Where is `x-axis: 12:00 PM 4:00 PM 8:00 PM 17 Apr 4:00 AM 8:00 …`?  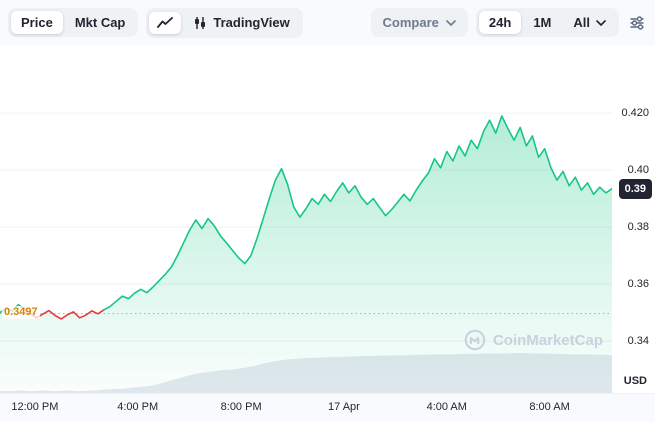 x-axis: 12:00 PM 4:00 PM 8:00 PM 17 Apr 4:00 AM 8:00 … is located at coordinates (327, 407).